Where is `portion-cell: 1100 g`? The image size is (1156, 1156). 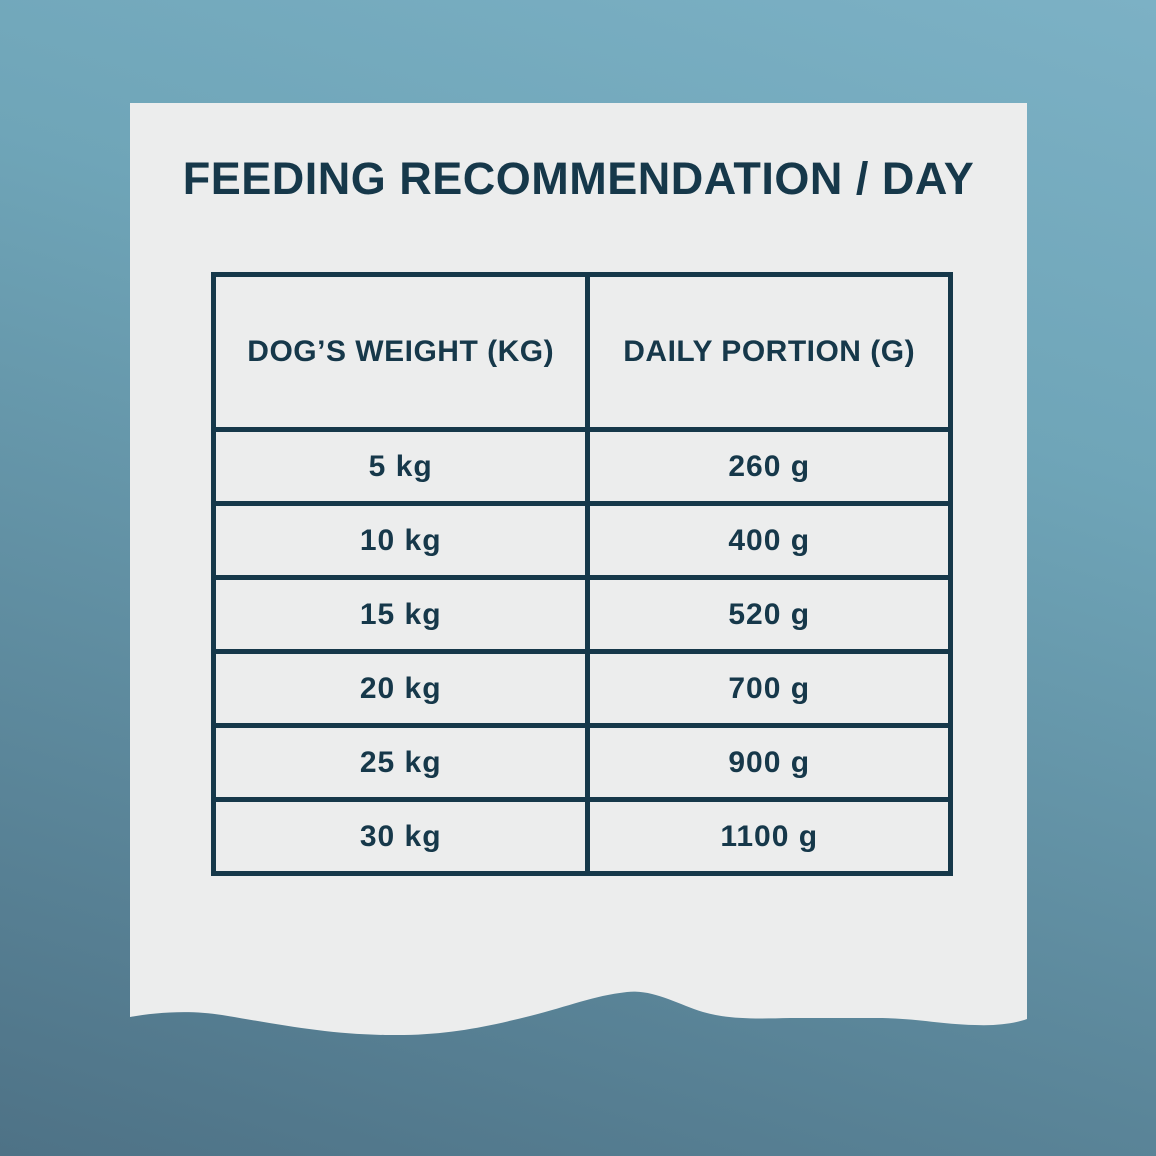 portion-cell: 1100 g is located at coordinates (769, 836).